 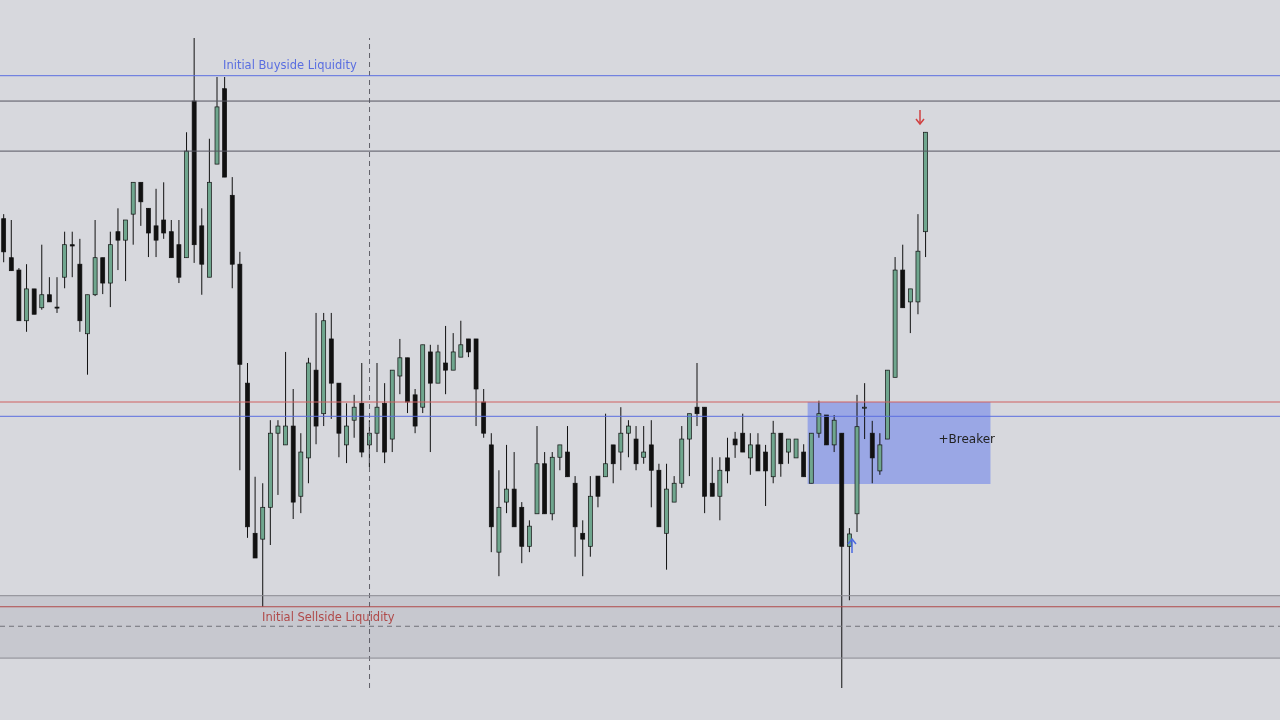 What do you see at coordinates (328, 616) in the screenshot?
I see `ref-line-label: Initial Sellside Liquidity` at bounding box center [328, 616].